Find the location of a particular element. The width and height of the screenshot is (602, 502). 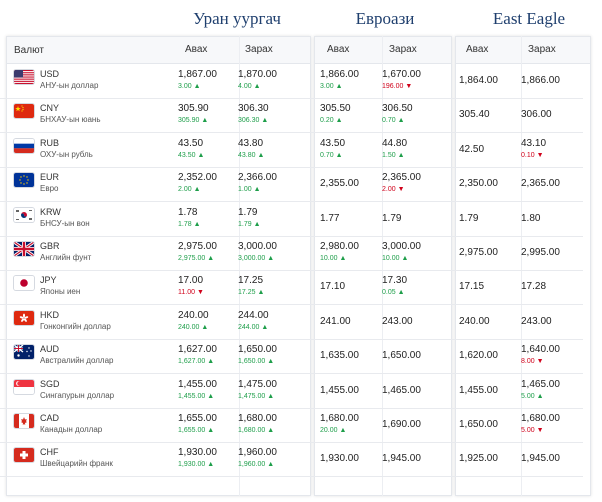

currency-code: USD is located at coordinates (50, 74).